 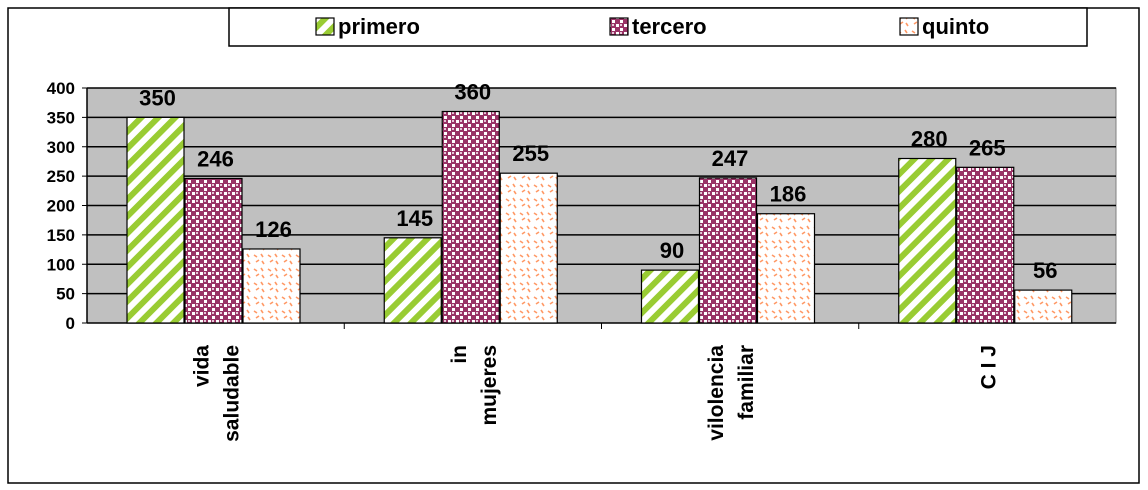 What do you see at coordinates (379, 26) in the screenshot?
I see `legend-label-primero: primero` at bounding box center [379, 26].